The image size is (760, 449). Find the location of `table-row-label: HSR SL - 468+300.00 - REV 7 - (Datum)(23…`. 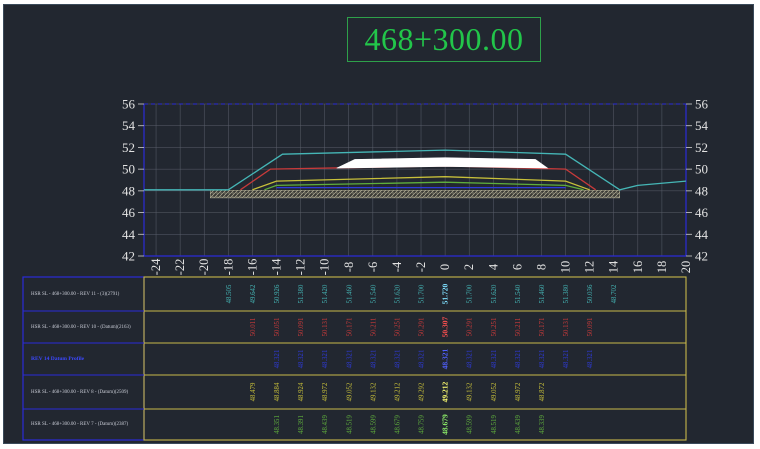

table-row-label: HSR SL - 468+300.00 - REV 7 - (Datum)(23… is located at coordinates (80, 424).